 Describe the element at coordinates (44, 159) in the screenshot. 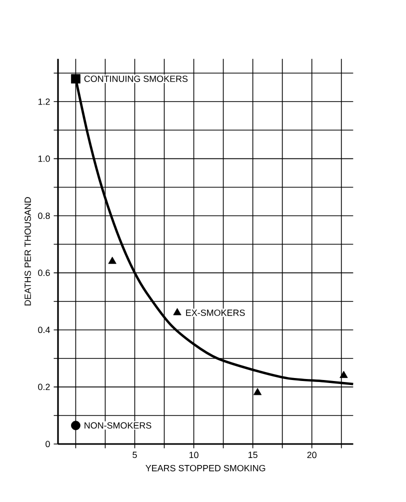

I see `y-tick-label: 1.0` at that location.